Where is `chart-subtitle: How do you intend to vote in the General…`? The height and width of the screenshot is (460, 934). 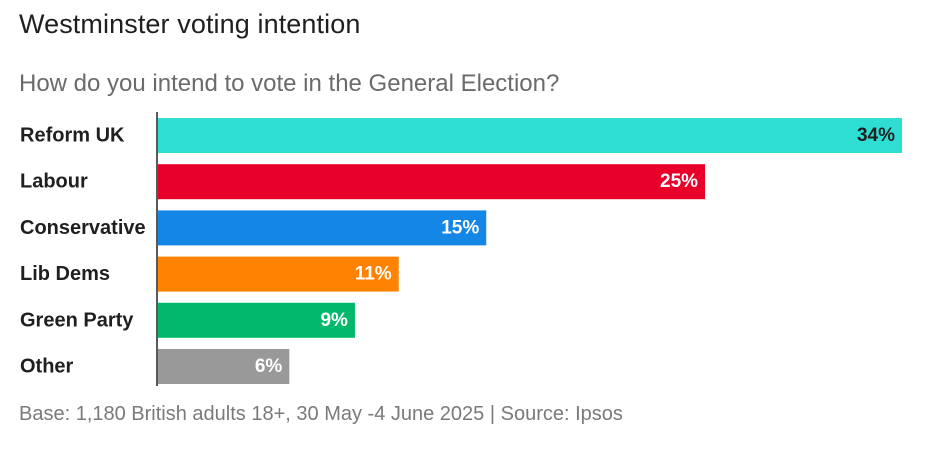
chart-subtitle: How do you intend to vote in the General… is located at coordinates (289, 83).